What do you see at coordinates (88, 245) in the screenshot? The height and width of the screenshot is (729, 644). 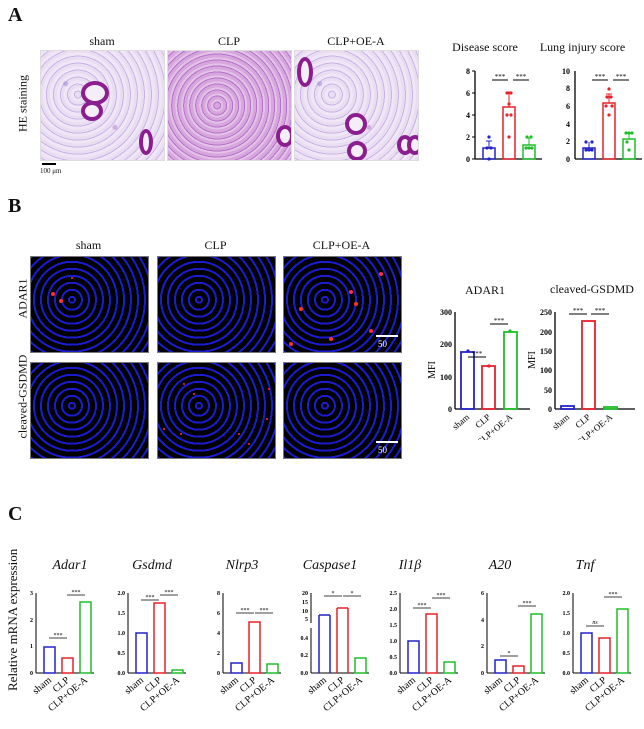 I see `panel-b-col-sham: sham` at bounding box center [88, 245].